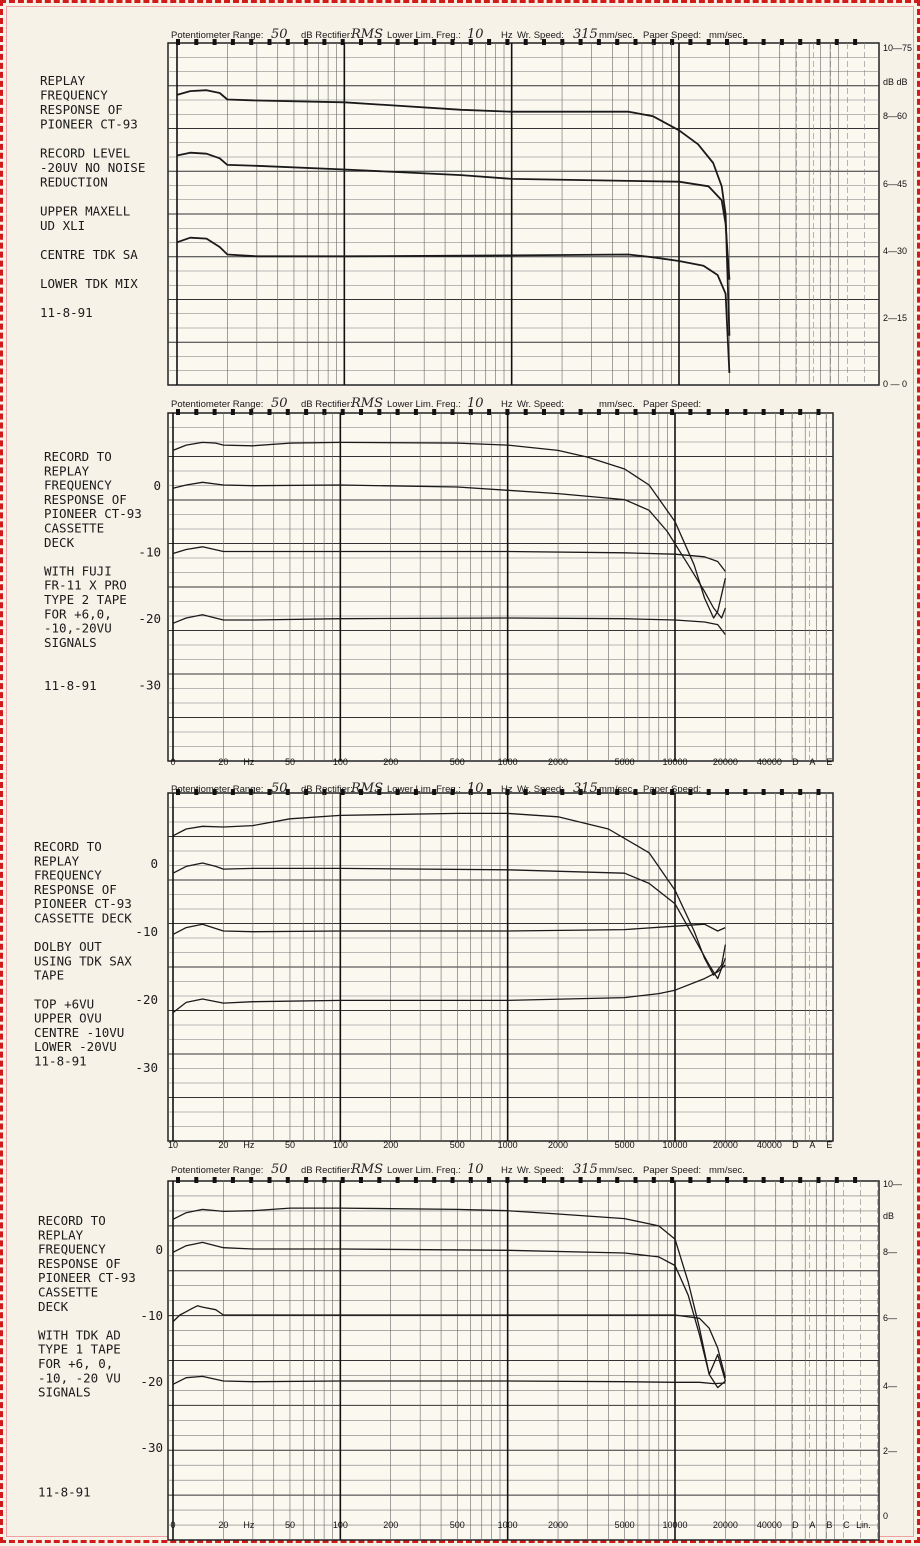  I want to click on note-line: SIGNALS, so click(70, 642).